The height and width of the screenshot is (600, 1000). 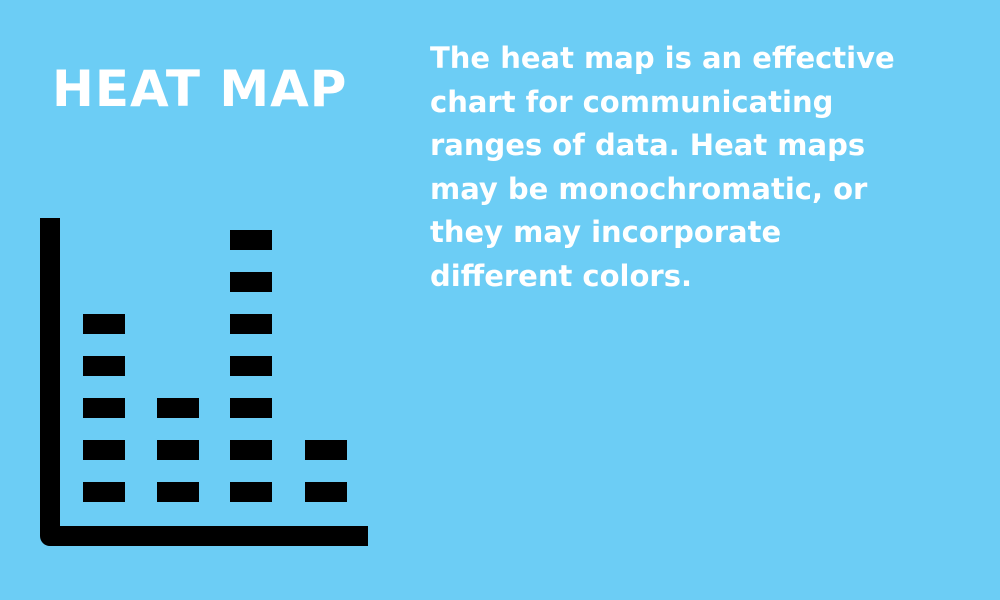 What do you see at coordinates (648, 145) in the screenshot?
I see `description-line: ranges of data. Heat maps` at bounding box center [648, 145].